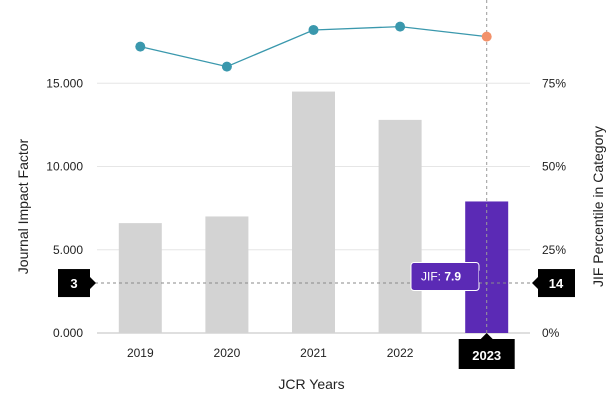 The image size is (615, 407). What do you see at coordinates (486, 336) in the screenshot?
I see `selected-year-badge-pointer` at bounding box center [486, 336].